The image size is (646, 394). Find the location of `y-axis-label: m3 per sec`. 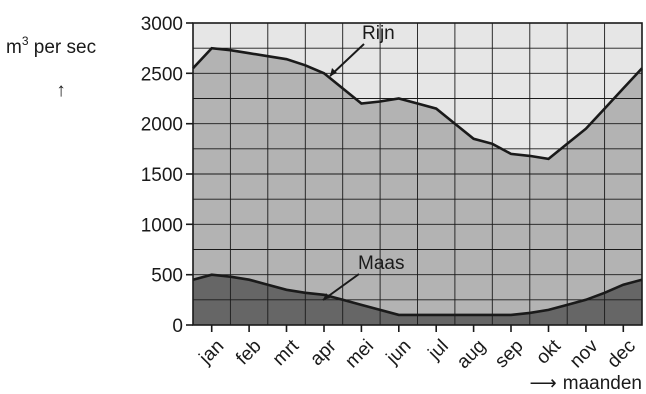

y-axis-label: m3 per sec is located at coordinates (51, 46).